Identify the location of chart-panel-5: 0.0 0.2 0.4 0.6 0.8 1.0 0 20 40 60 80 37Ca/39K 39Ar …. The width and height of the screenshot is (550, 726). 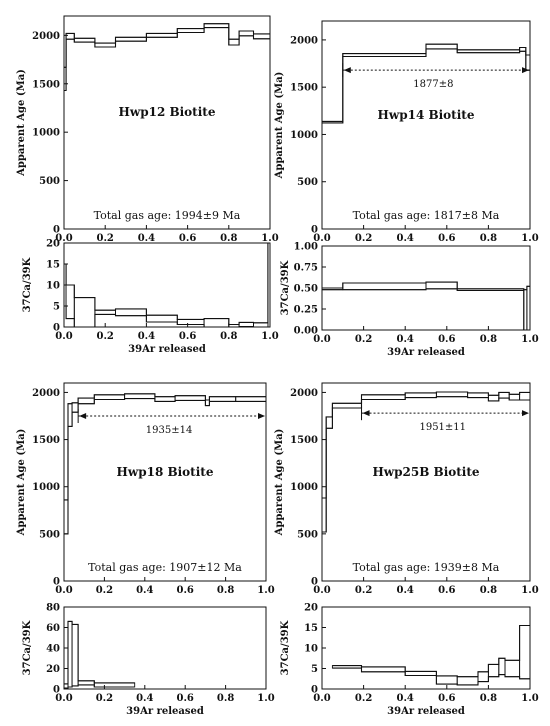
(148, 660).